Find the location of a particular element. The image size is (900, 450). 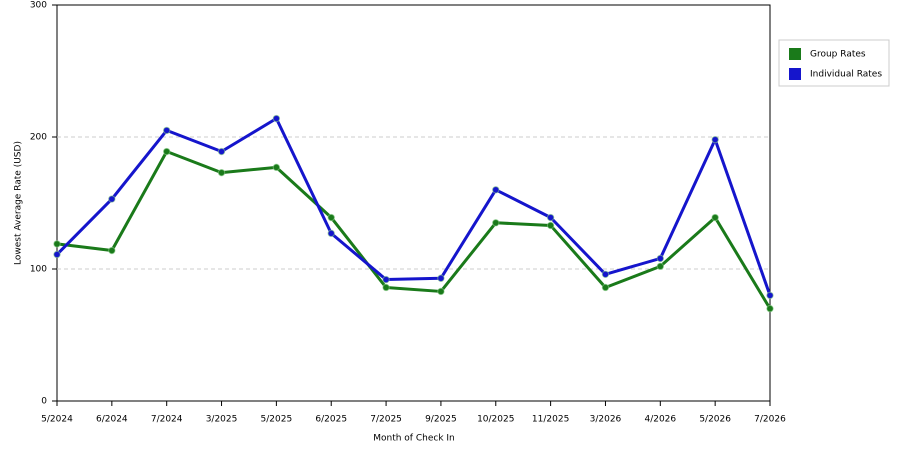

x-tick-label: 7/2025 is located at coordinates (386, 420).